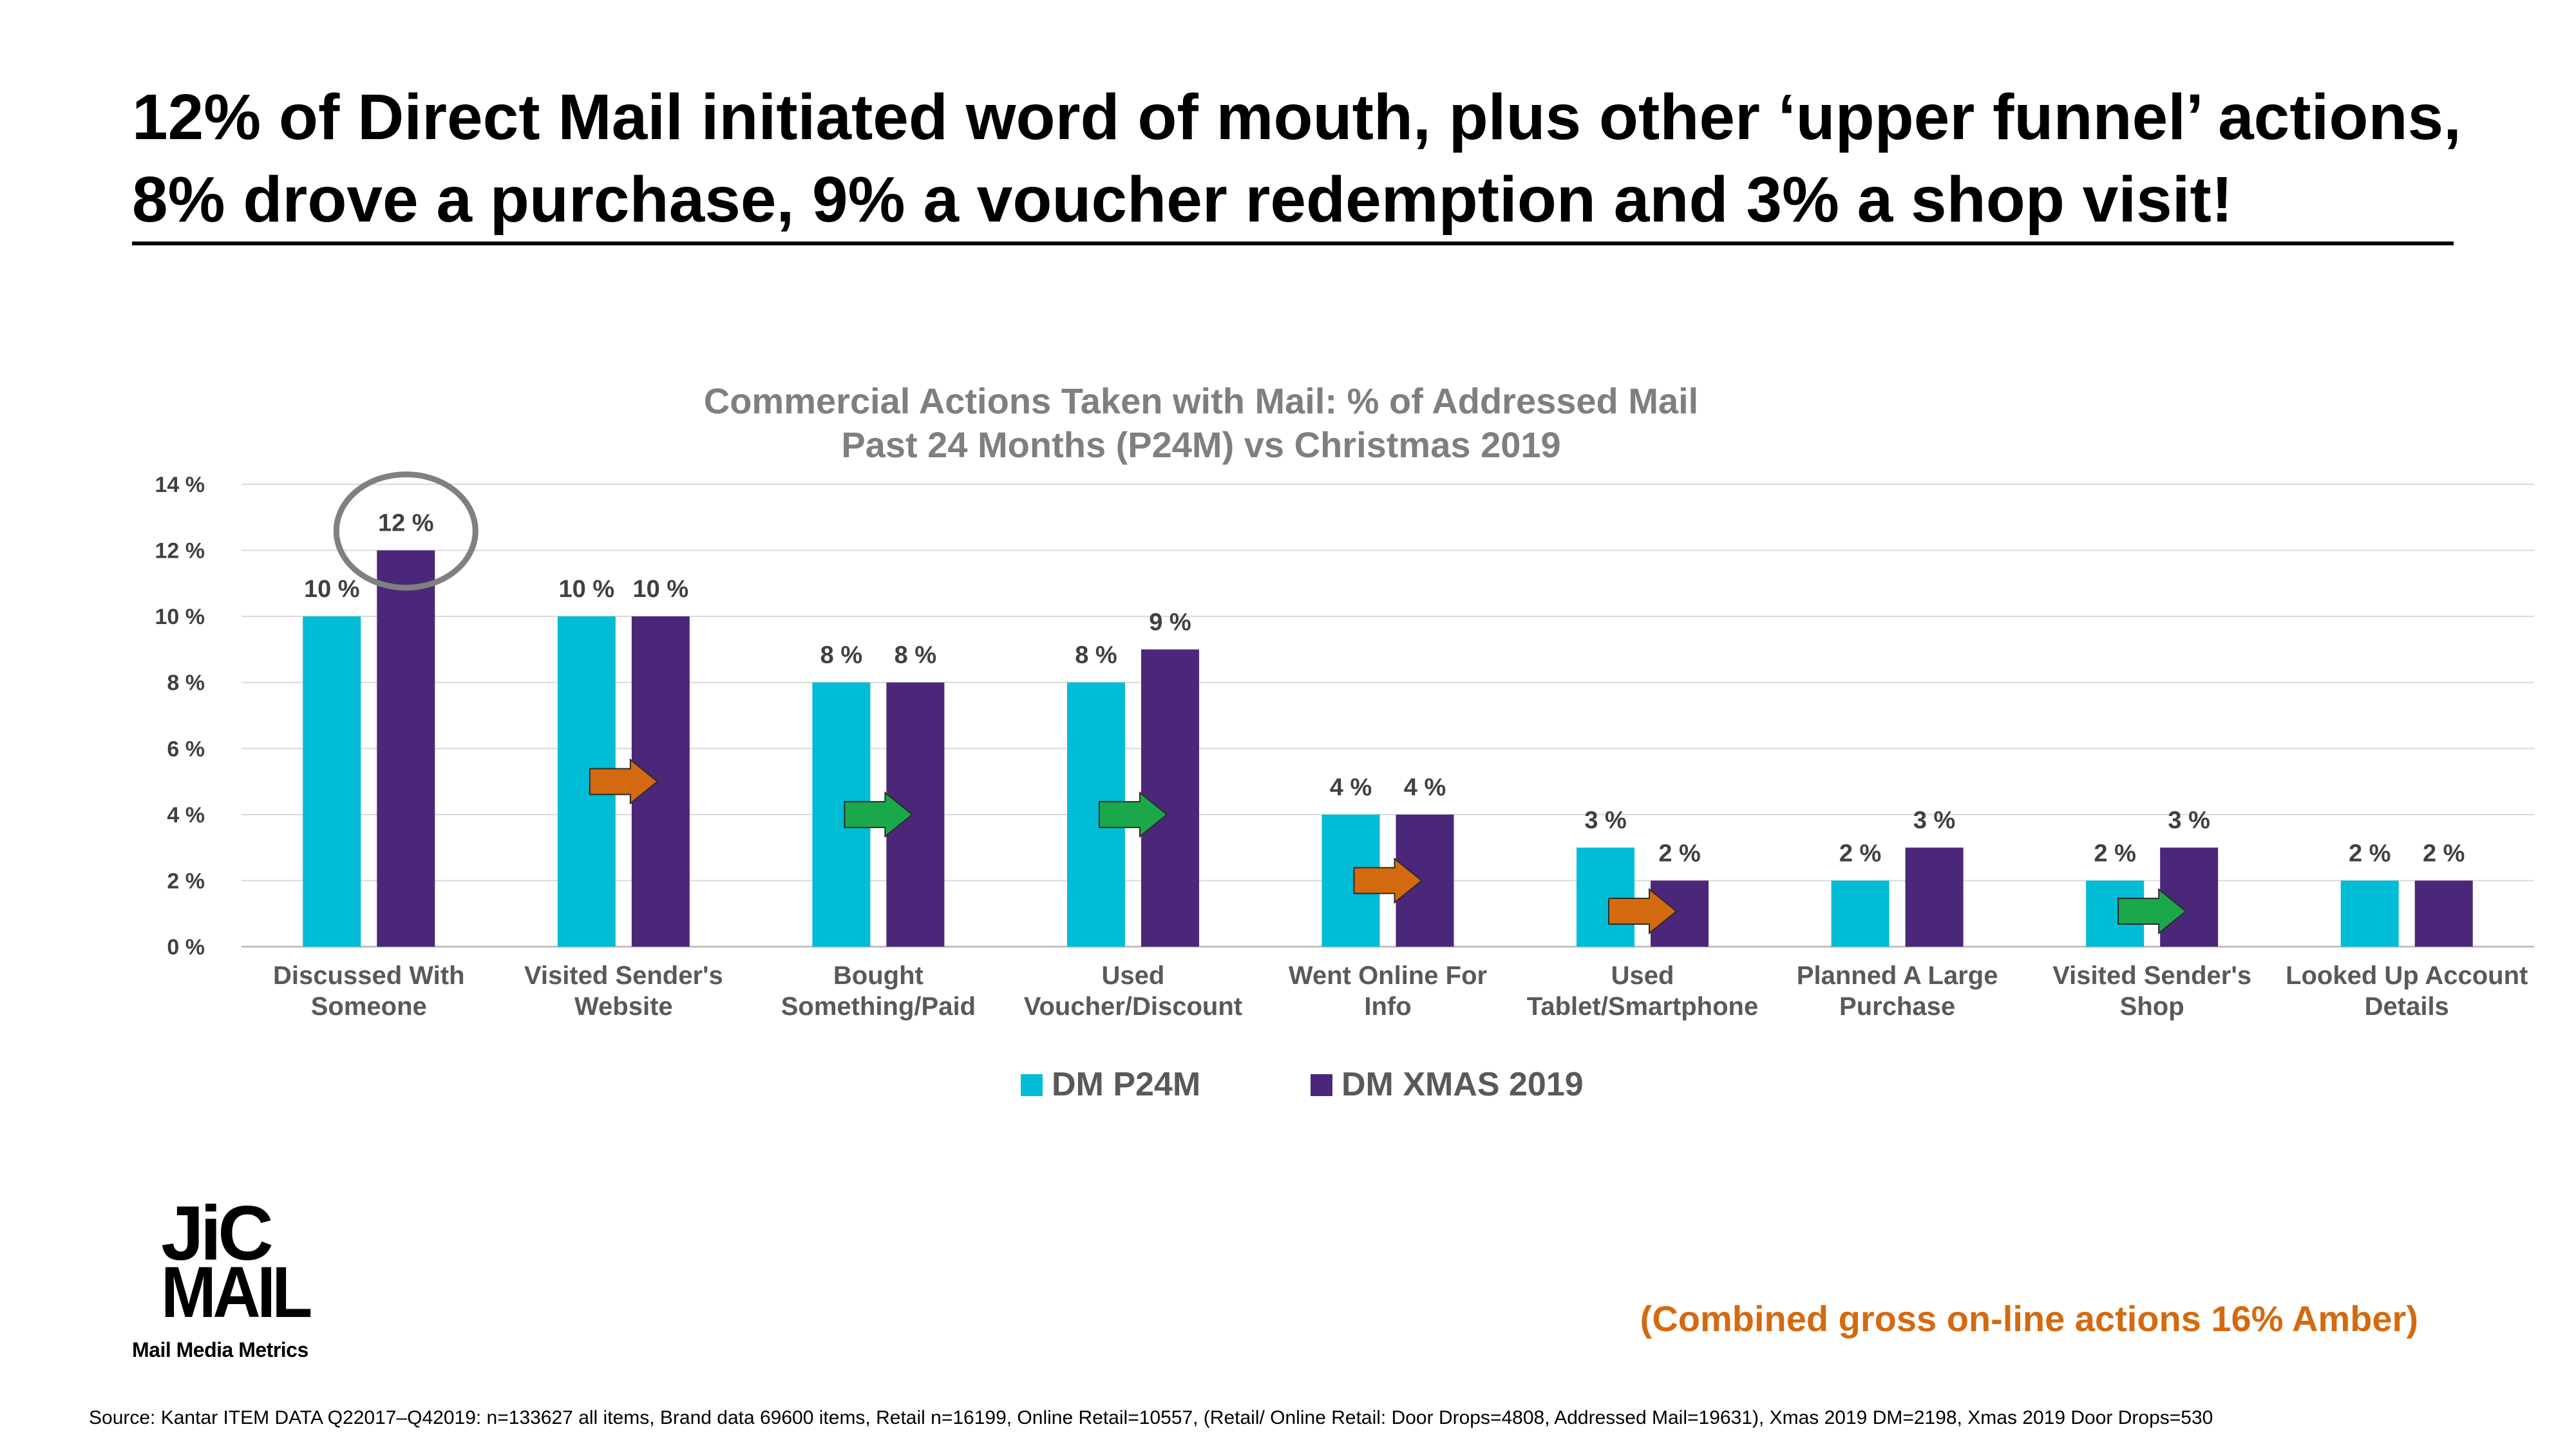 The image size is (2576, 1449). What do you see at coordinates (186, 684) in the screenshot?
I see `y-tick-label: 8 %` at bounding box center [186, 684].